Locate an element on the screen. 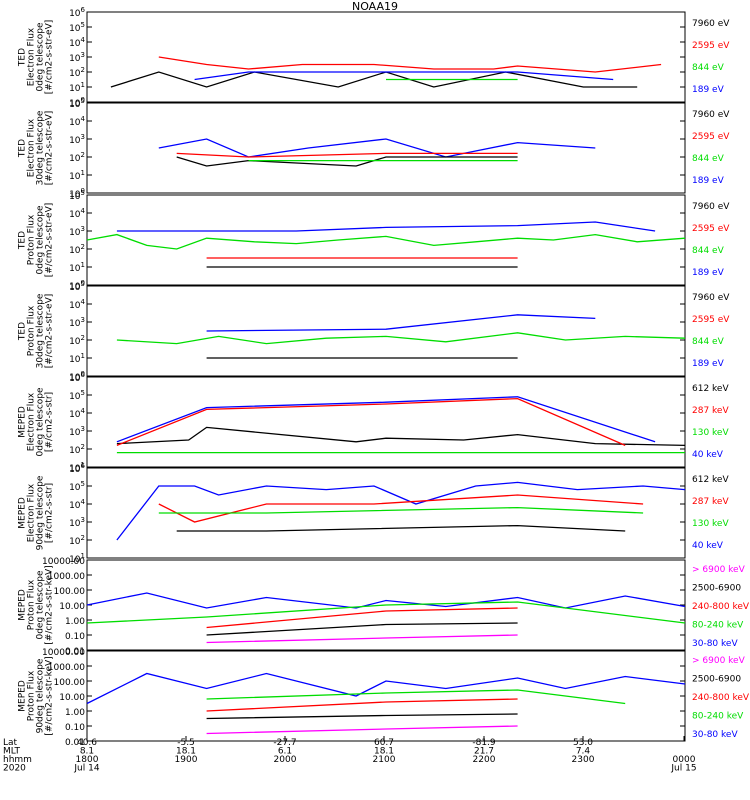  y-tick-label: 100.00 is located at coordinates (70, 683).